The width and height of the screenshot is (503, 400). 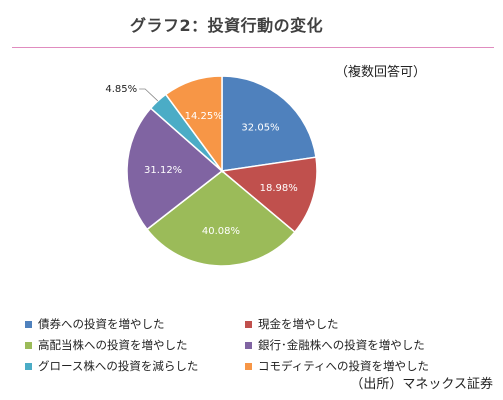 I want to click on legend-label: 高配当株への投資を増やした, so click(x=113, y=345).